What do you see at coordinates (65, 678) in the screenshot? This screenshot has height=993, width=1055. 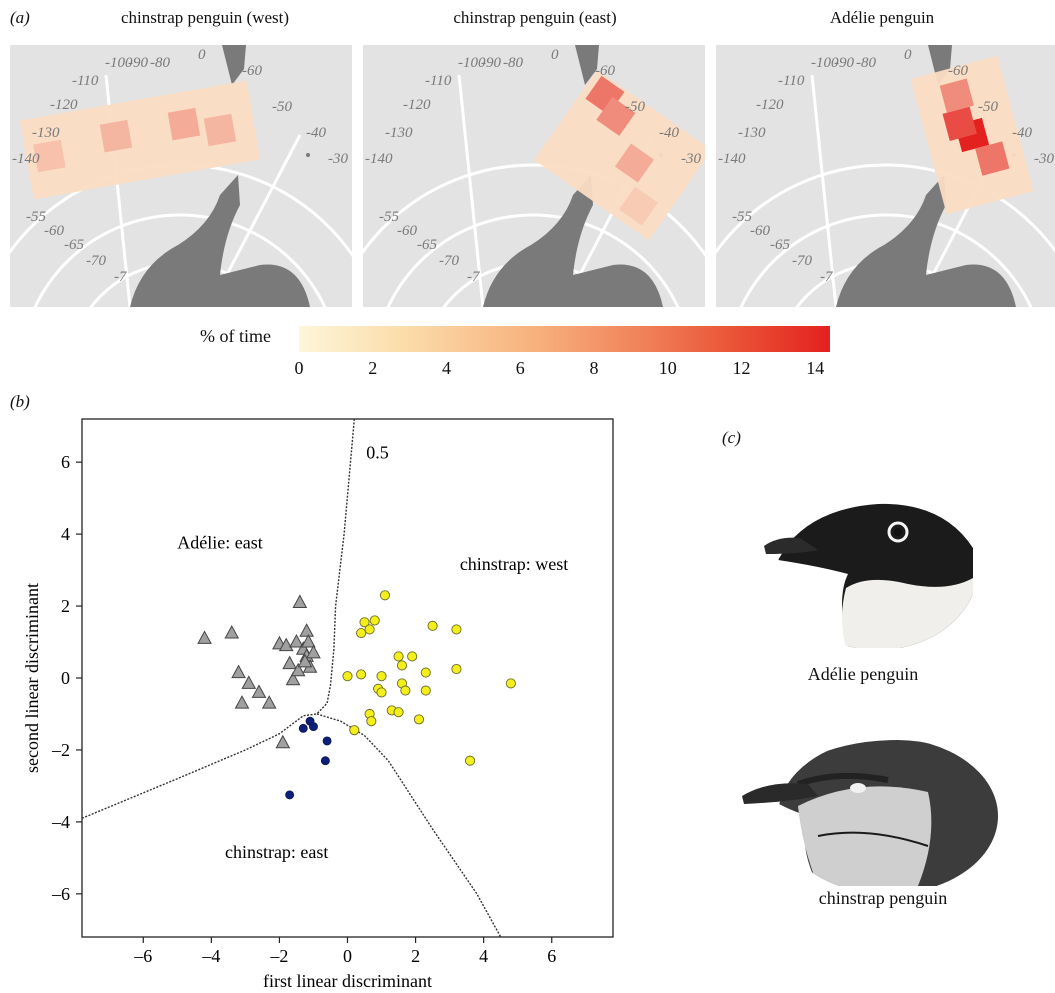 I see `y-tick-label: 0` at bounding box center [65, 678].